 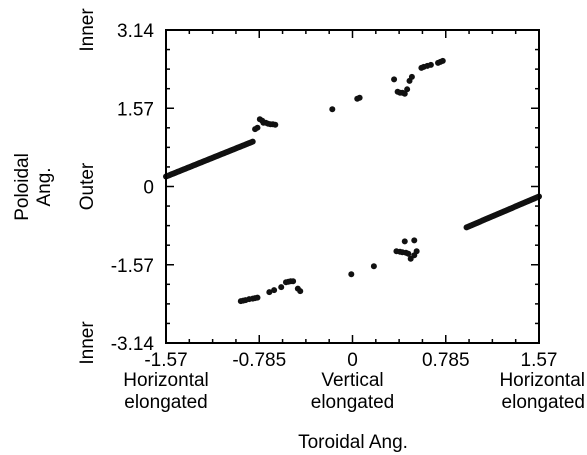 I want to click on x-axis-label: Toroidal Ang., so click(x=353, y=442).